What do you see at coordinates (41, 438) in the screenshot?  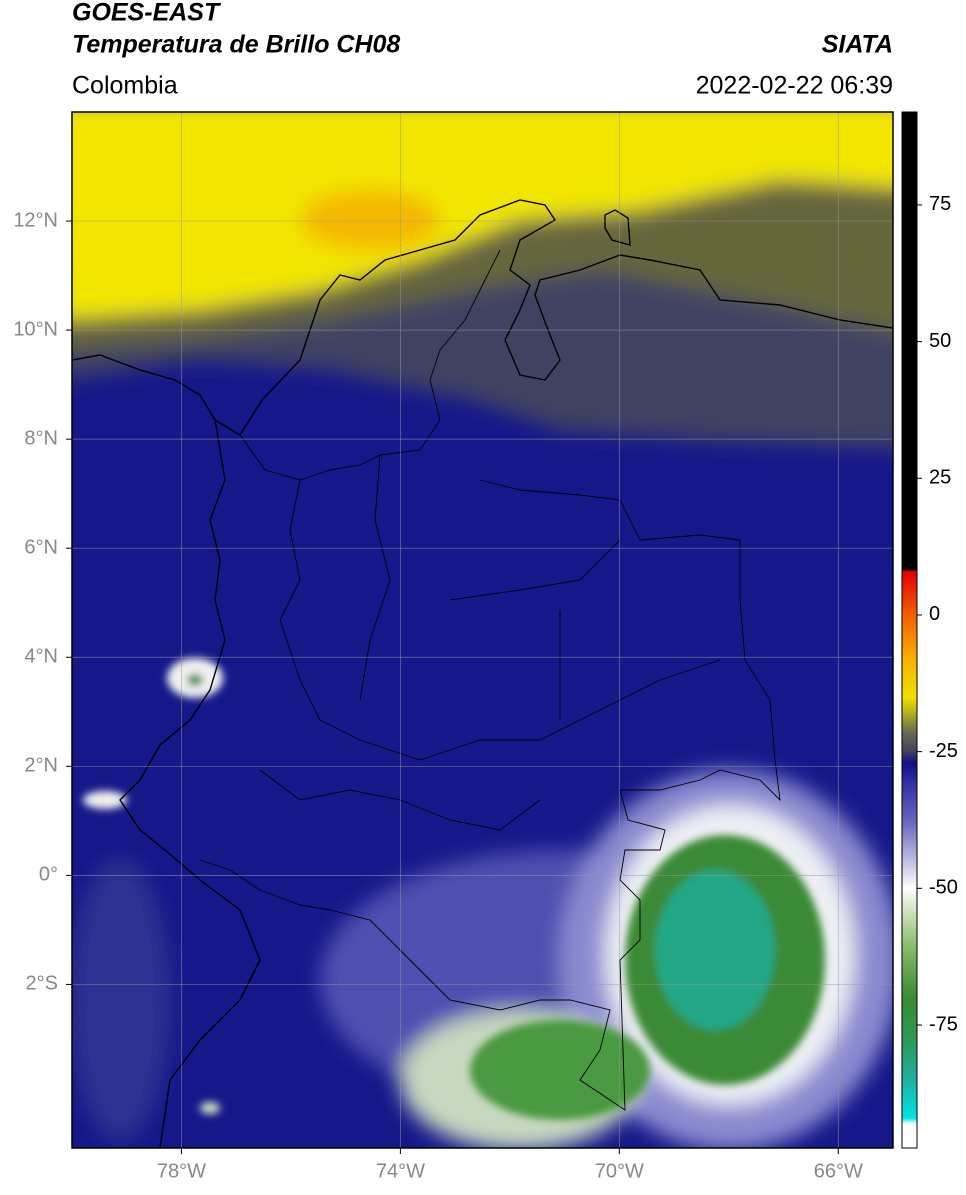 I see `y-tick-label: 8°N` at bounding box center [41, 438].